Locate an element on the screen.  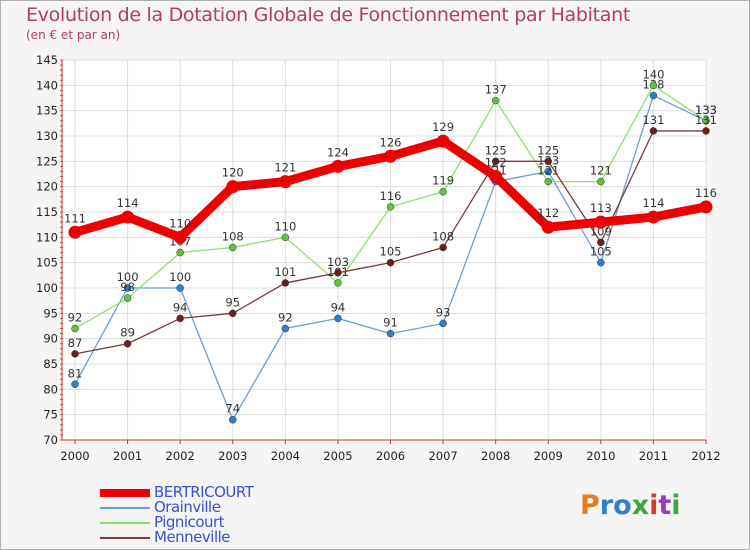
y-tick-label: 70 is located at coordinates (50, 440).